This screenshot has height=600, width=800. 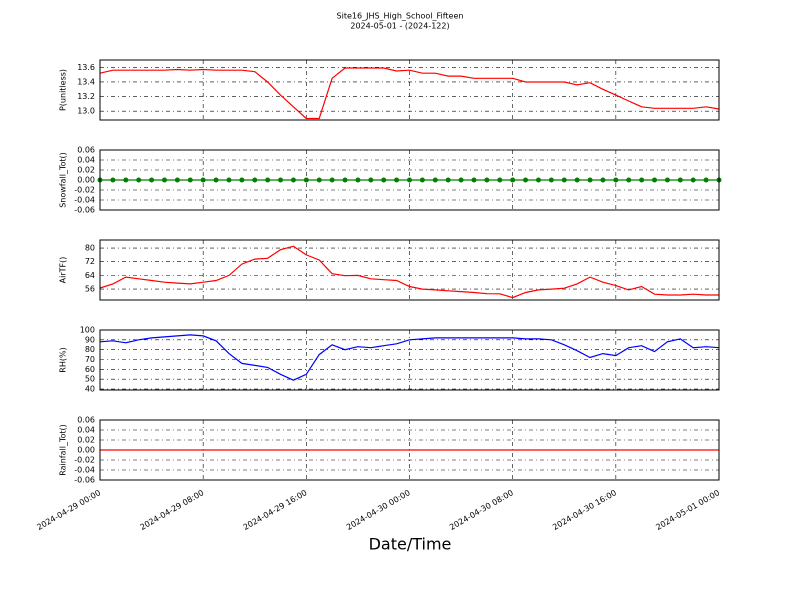 What do you see at coordinates (687, 510) in the screenshot?
I see `x-tick-label: 2024-05-01 00:00` at bounding box center [687, 510].